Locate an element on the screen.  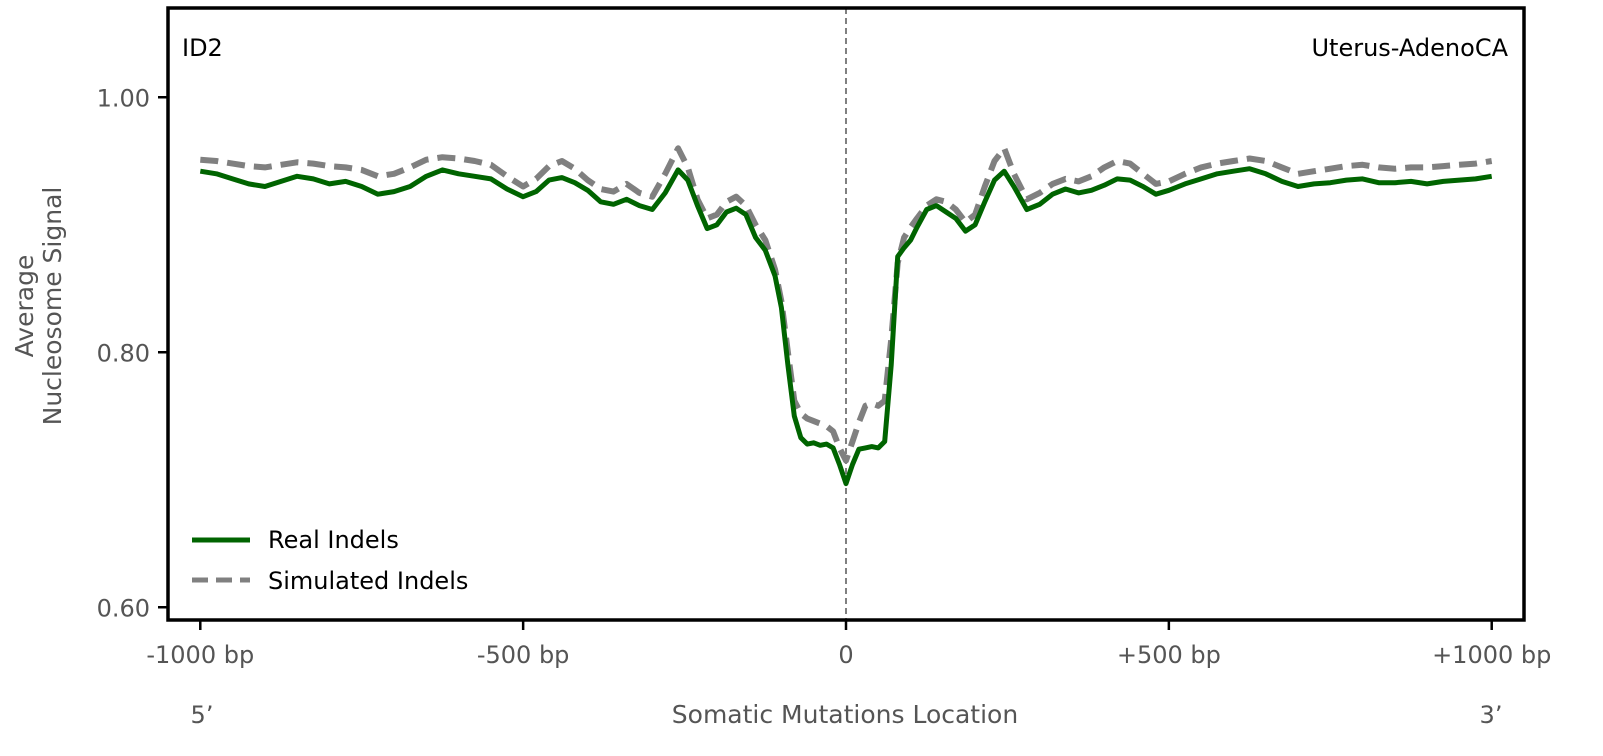
legend: Real Indels Simulated Indels is located at coordinates (330, 560).